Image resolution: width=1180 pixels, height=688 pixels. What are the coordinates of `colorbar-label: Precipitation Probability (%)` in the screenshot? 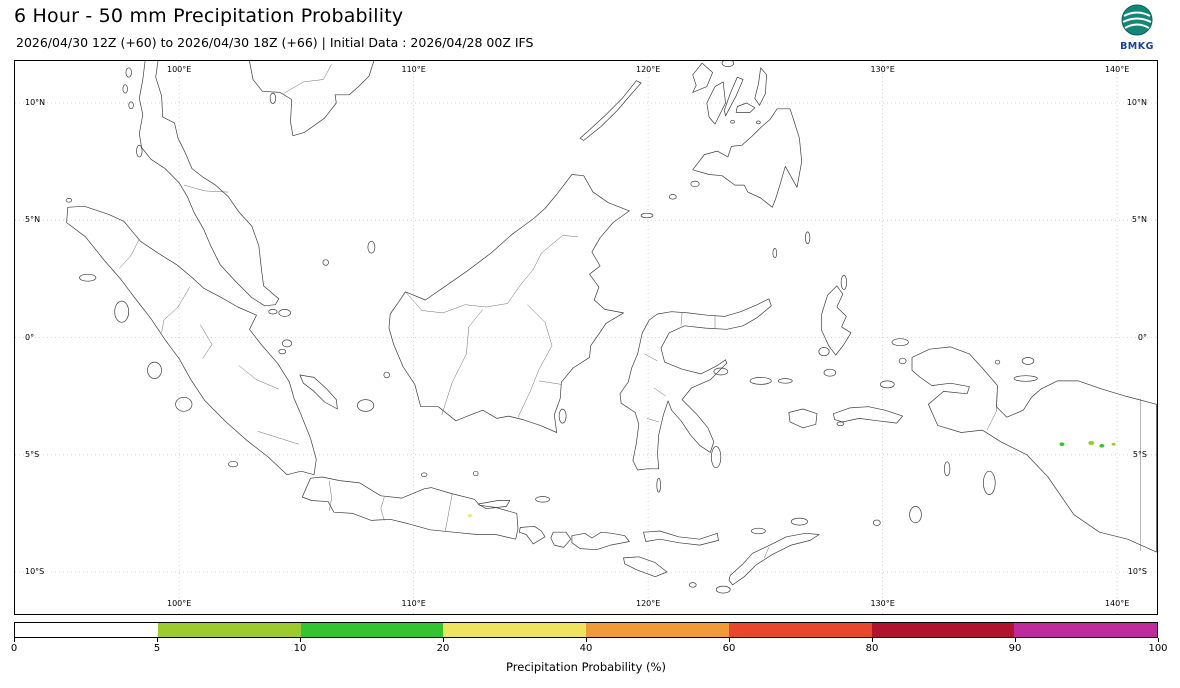 It's located at (586, 667).